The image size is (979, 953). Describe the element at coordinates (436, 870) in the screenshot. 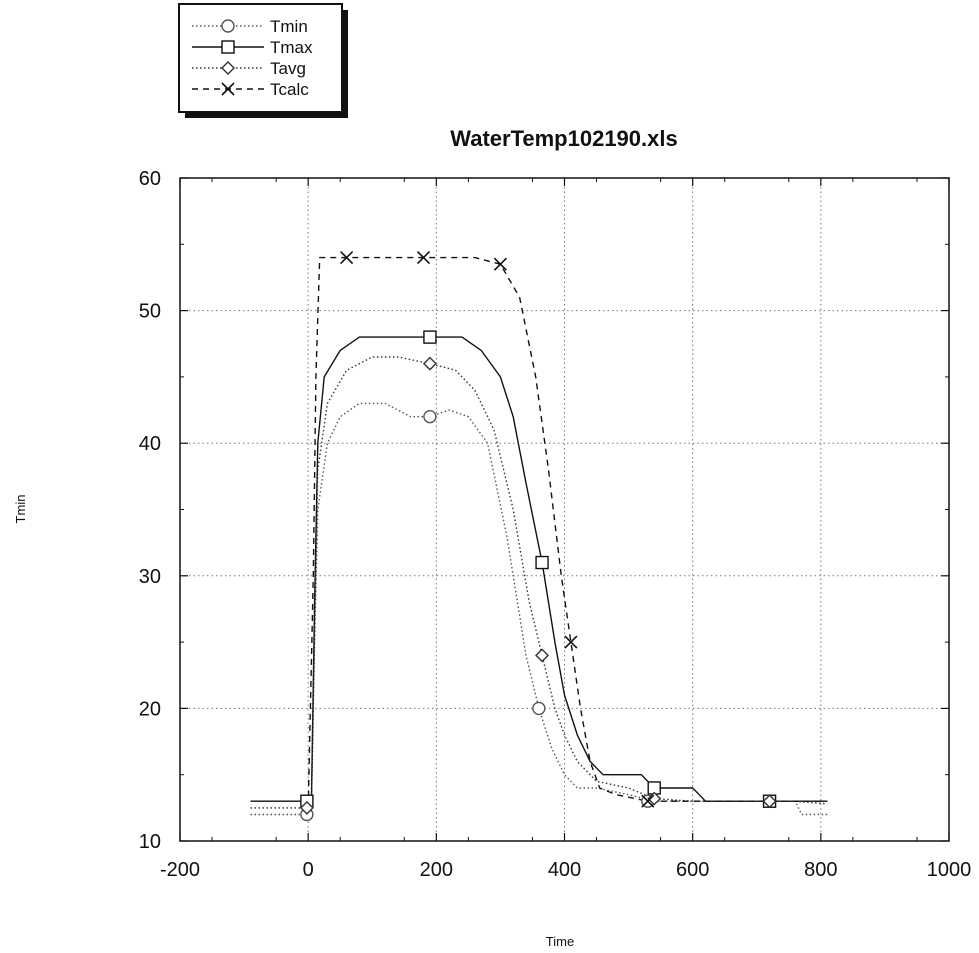

I see `x-tick-label: 200` at that location.